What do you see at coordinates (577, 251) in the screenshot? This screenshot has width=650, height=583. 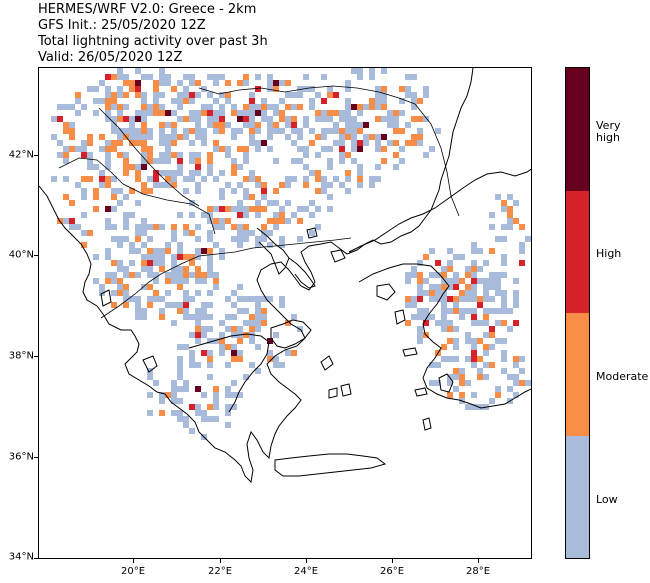 I see `legend-swatch-high` at bounding box center [577, 251].